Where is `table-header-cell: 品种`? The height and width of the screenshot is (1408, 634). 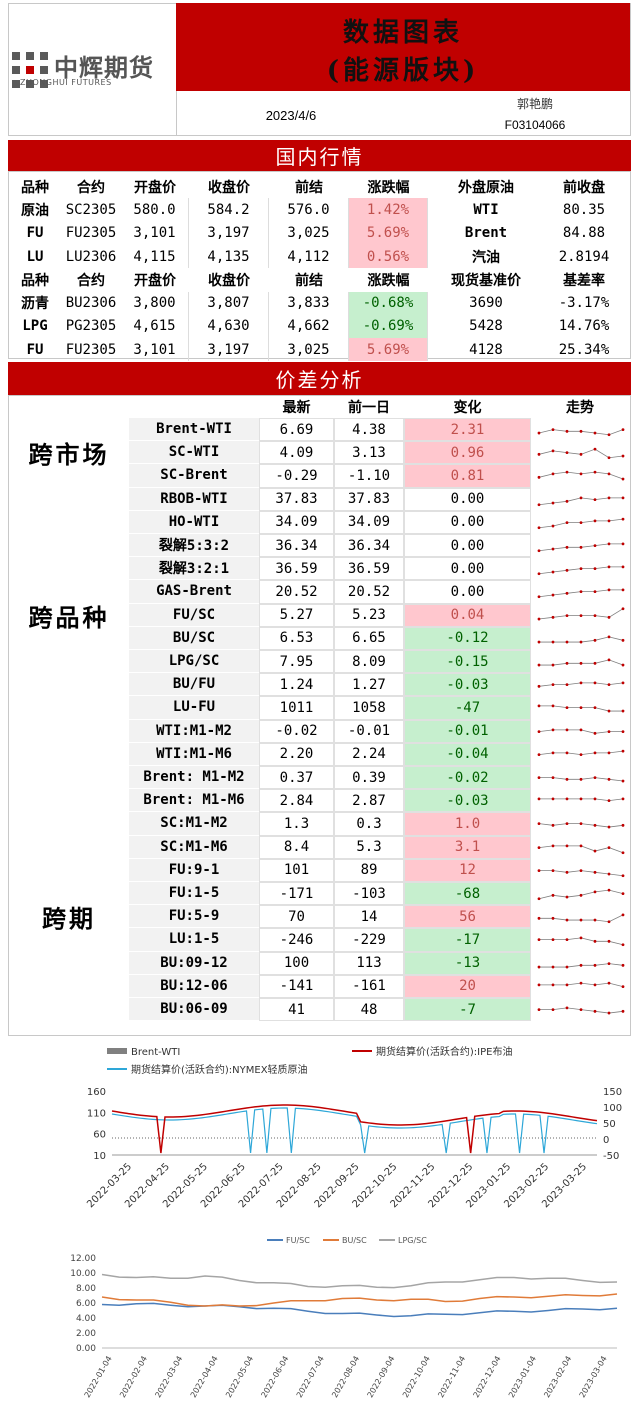
table-header-cell: 品种 is located at coordinates (35, 187).